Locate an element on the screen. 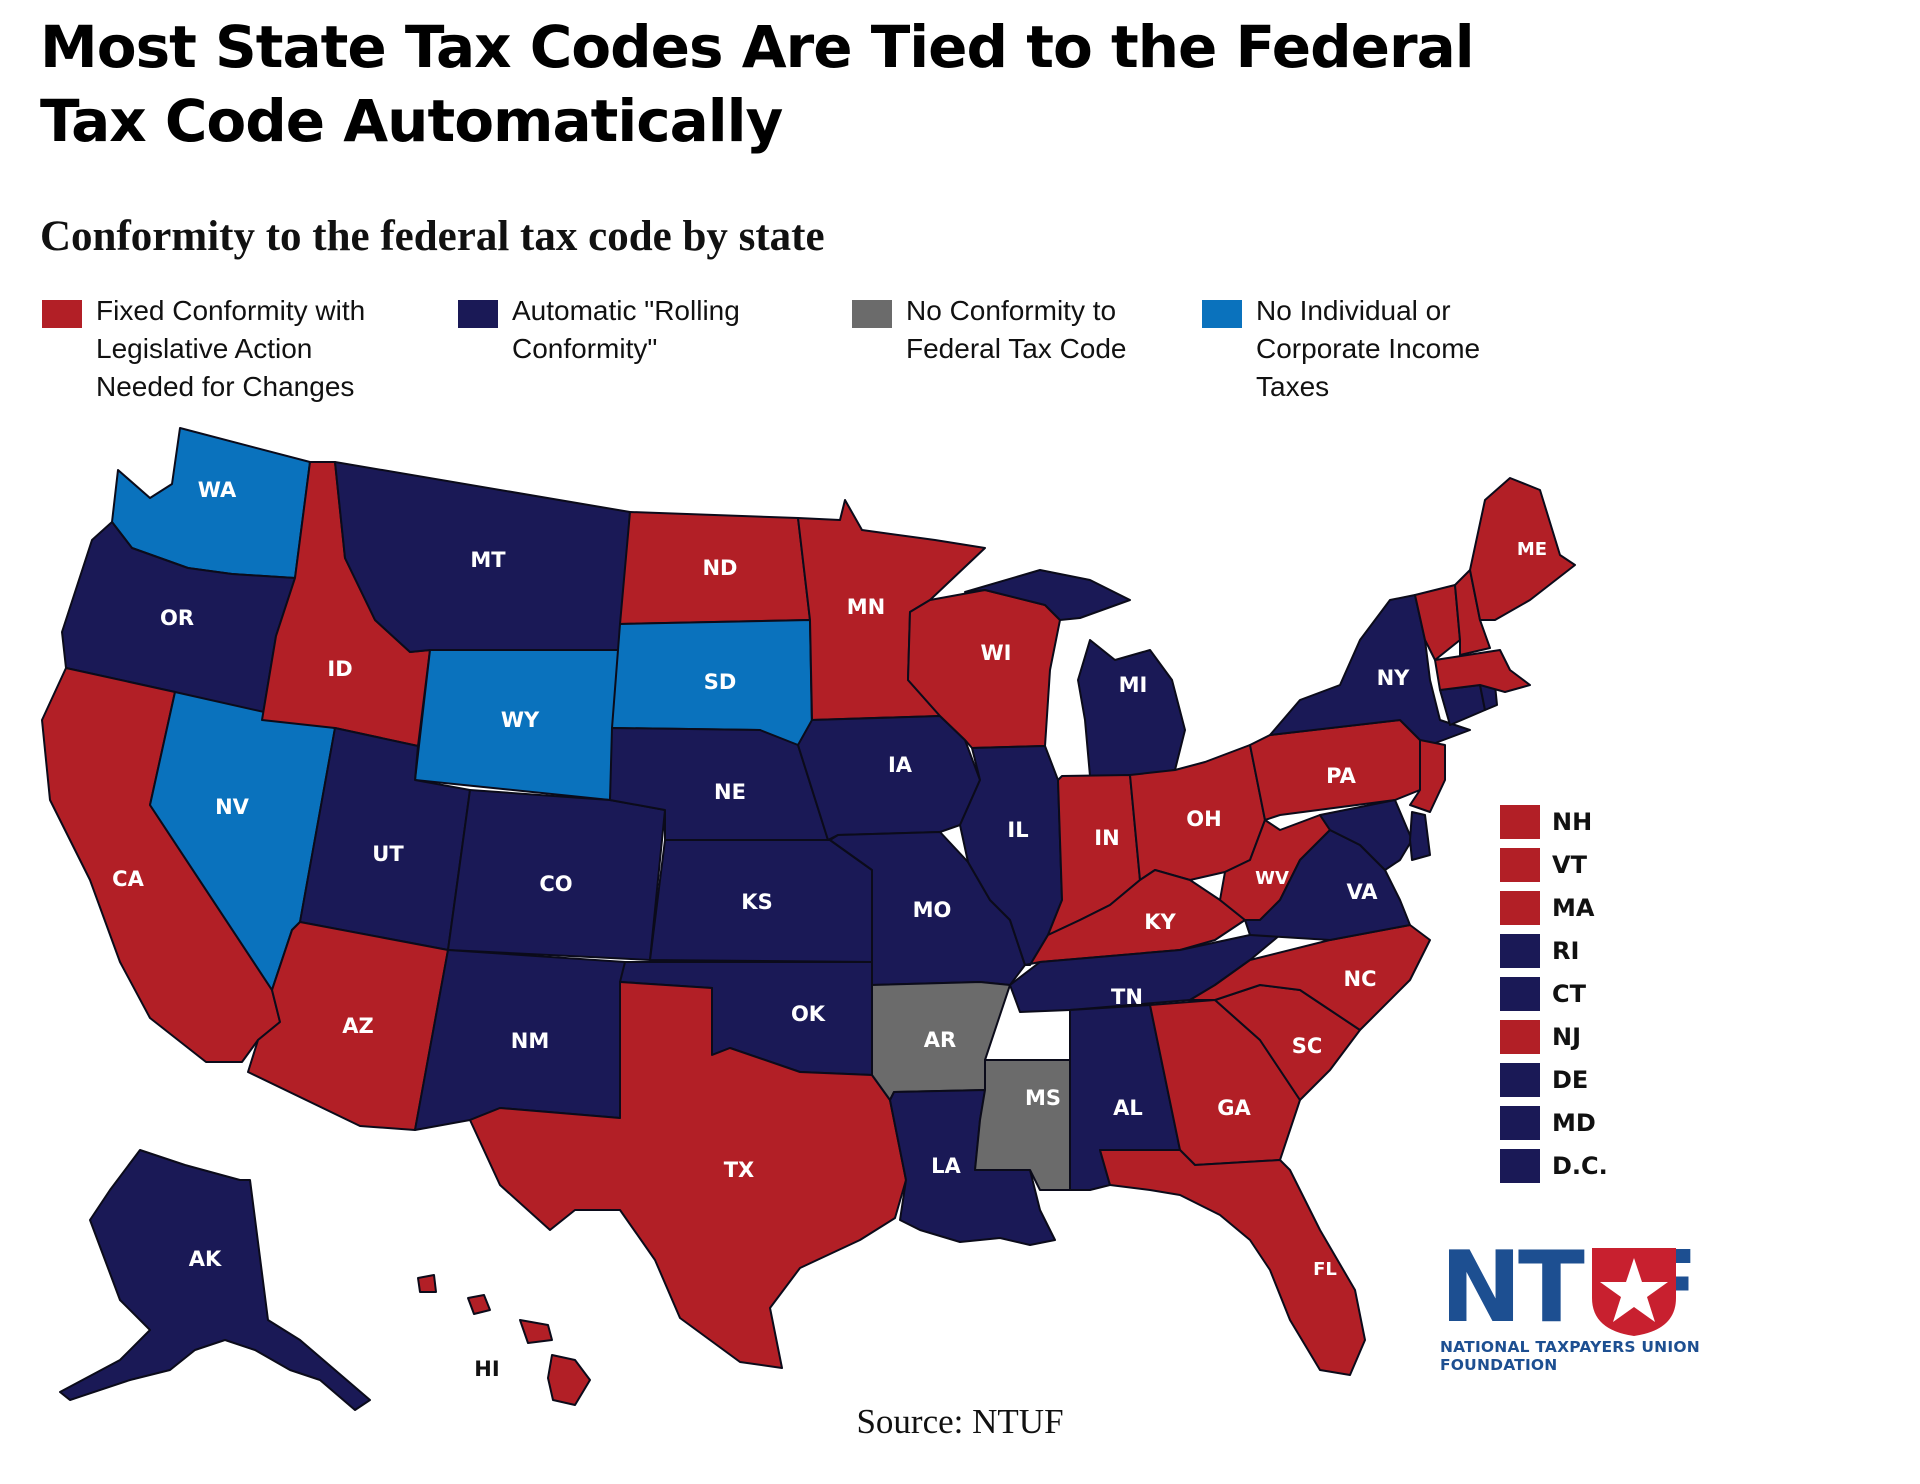 This screenshot has width=1920, height=1484. state-co is located at coordinates (556, 875).